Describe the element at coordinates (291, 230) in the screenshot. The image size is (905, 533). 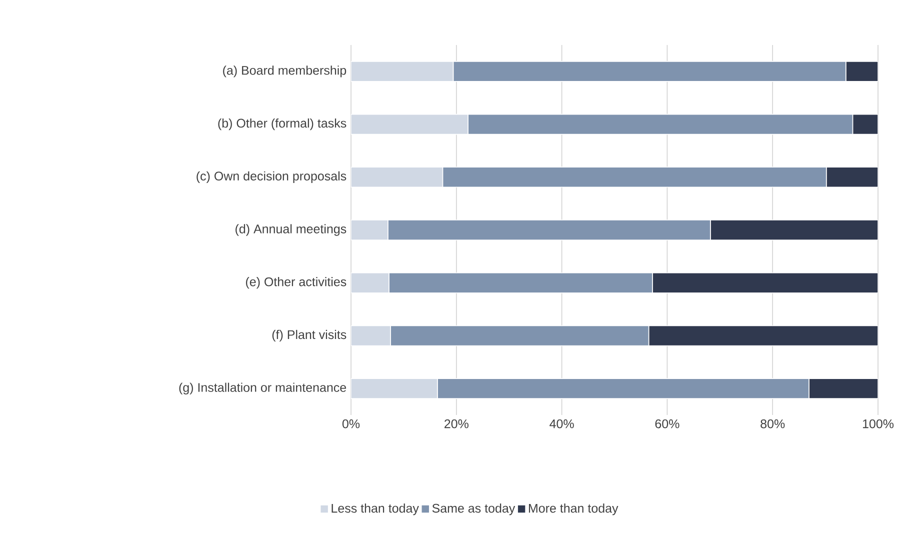
I see `y-tick-label: (d) Annual meetings` at that location.